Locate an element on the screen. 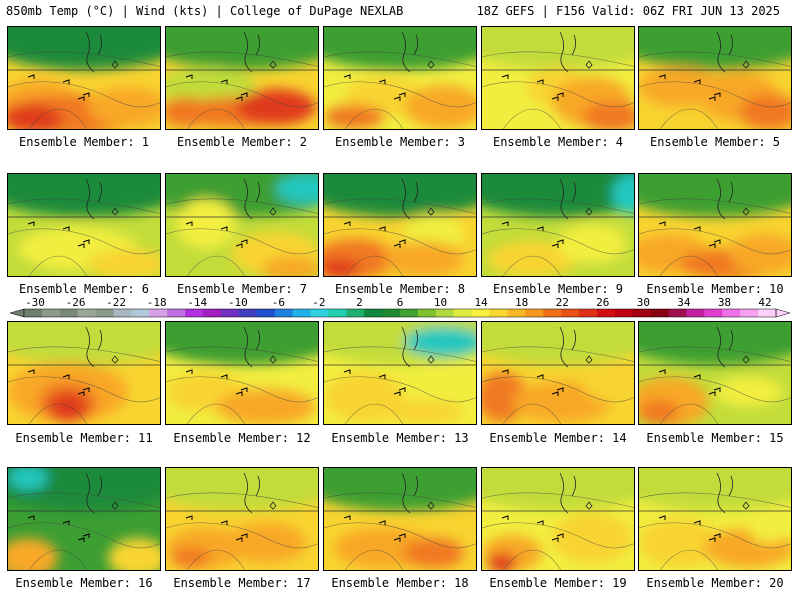 The height and width of the screenshot is (600, 800). ensemble-member-label: Ensemble Member: 17 is located at coordinates (242, 583).